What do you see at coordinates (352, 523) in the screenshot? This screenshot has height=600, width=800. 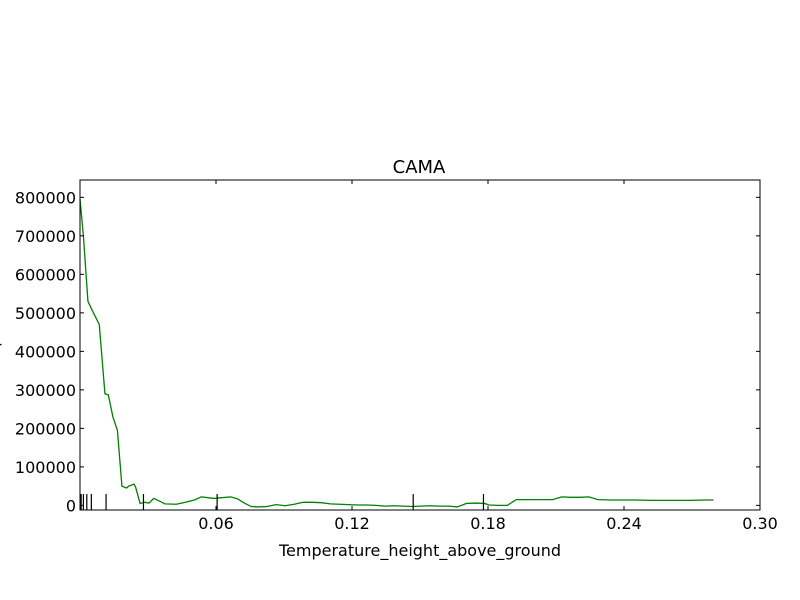 I see `x-tick-label: 0.12` at bounding box center [352, 523].